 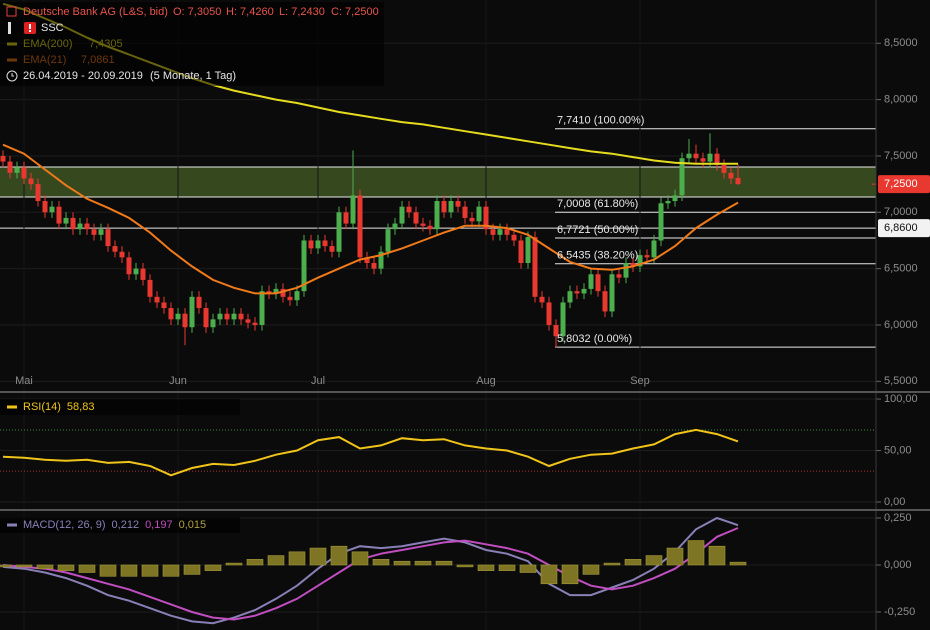 What do you see at coordinates (594, 339) in the screenshot?
I see `fib-label: 5,8032 (0.00%)` at bounding box center [594, 339].